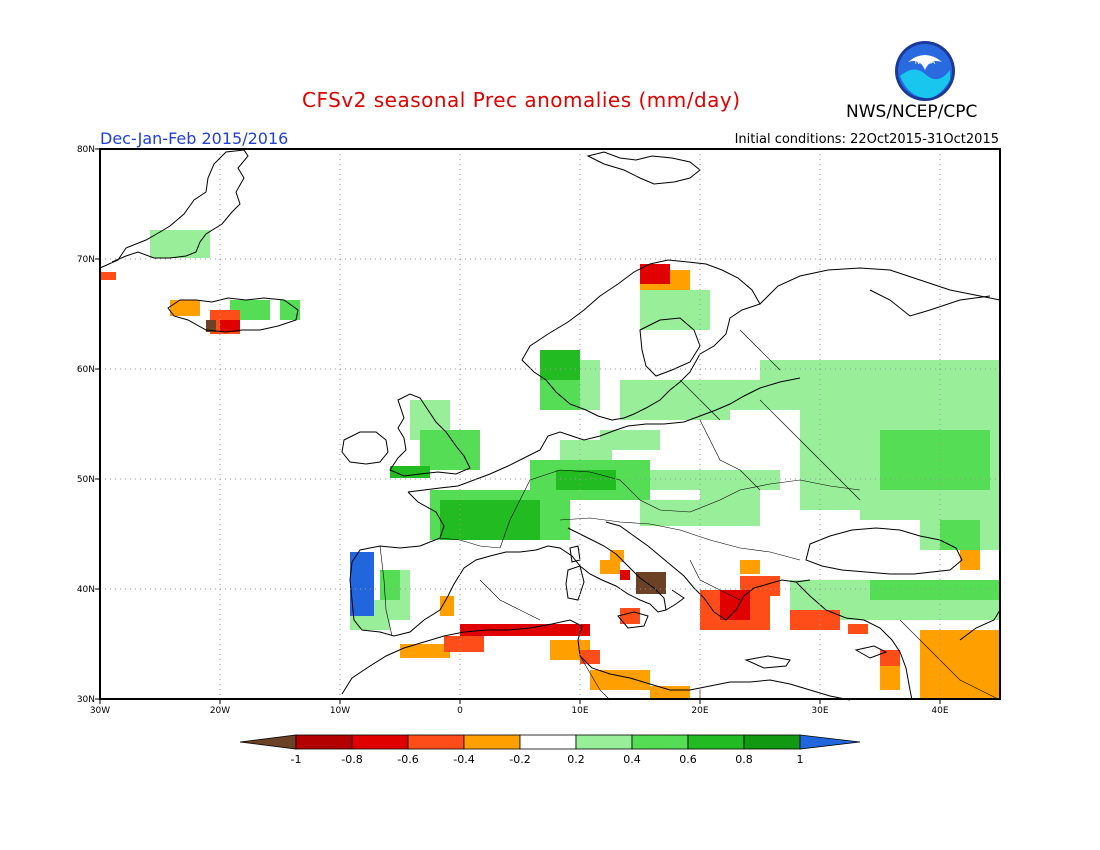 This screenshot has width=1100, height=850. Describe the element at coordinates (800, 759) in the screenshot. I see `colorbar-tick-p1: 1` at that location.